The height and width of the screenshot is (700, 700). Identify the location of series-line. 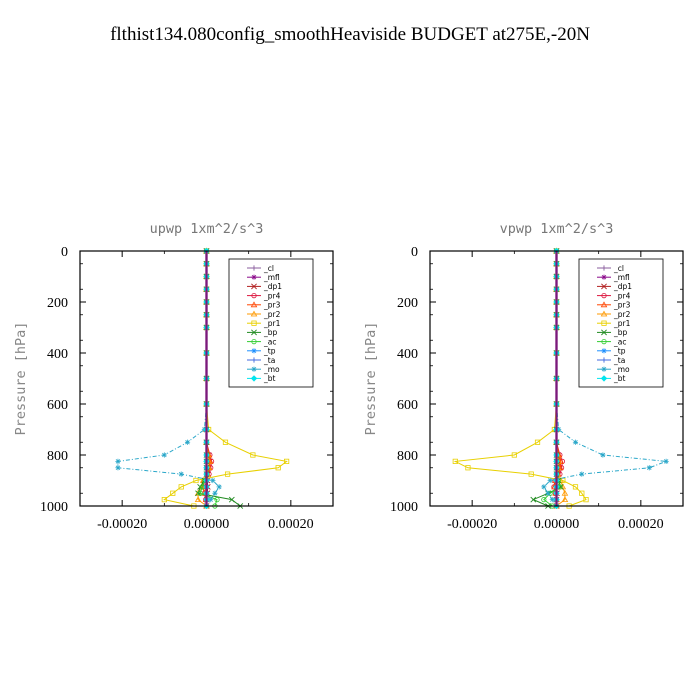
(520, 379).